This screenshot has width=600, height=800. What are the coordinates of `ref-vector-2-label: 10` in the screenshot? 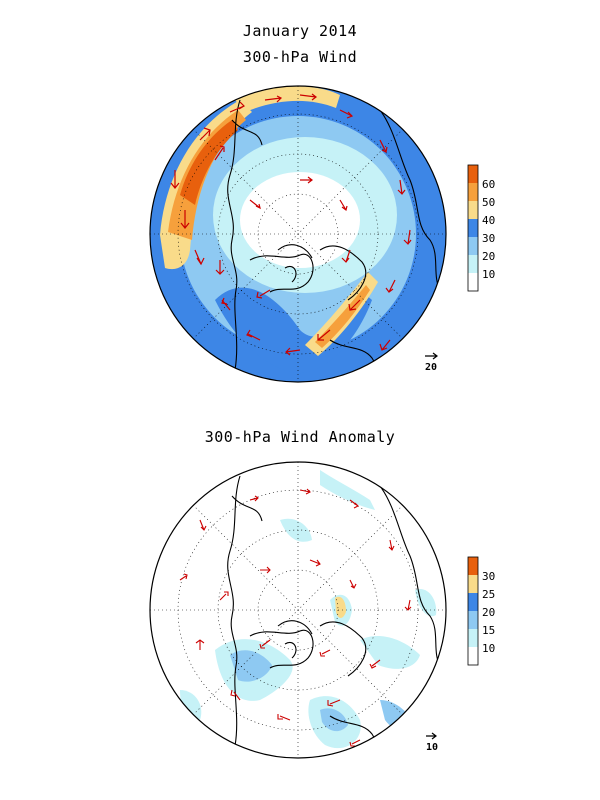 It's located at (432, 747).